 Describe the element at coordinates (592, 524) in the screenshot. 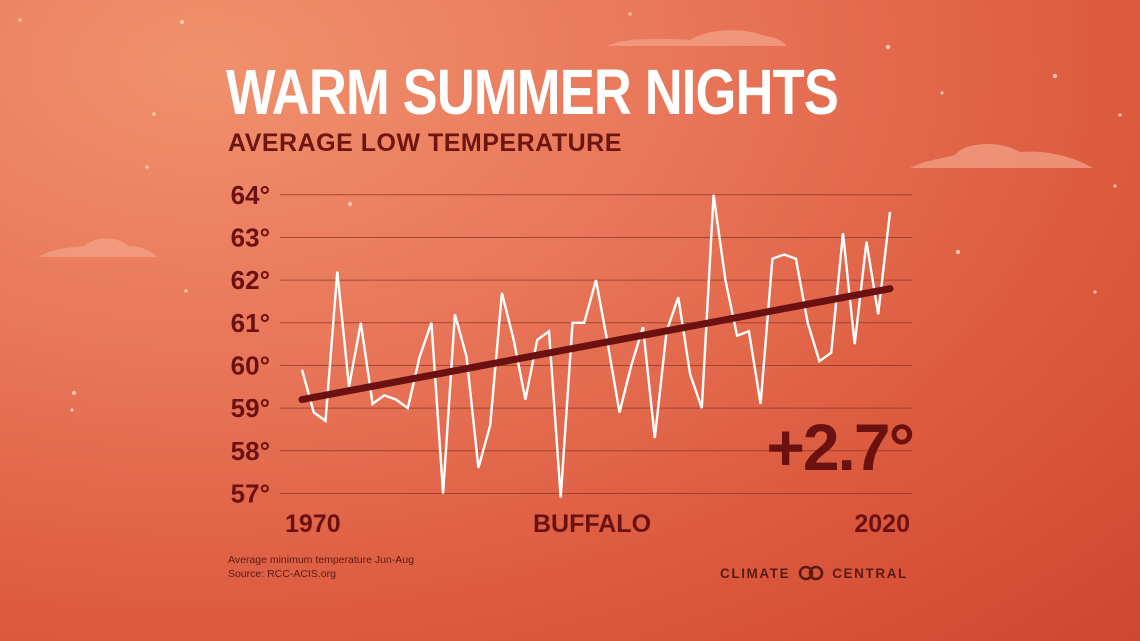

I see `location-label: BUFFALO` at that location.